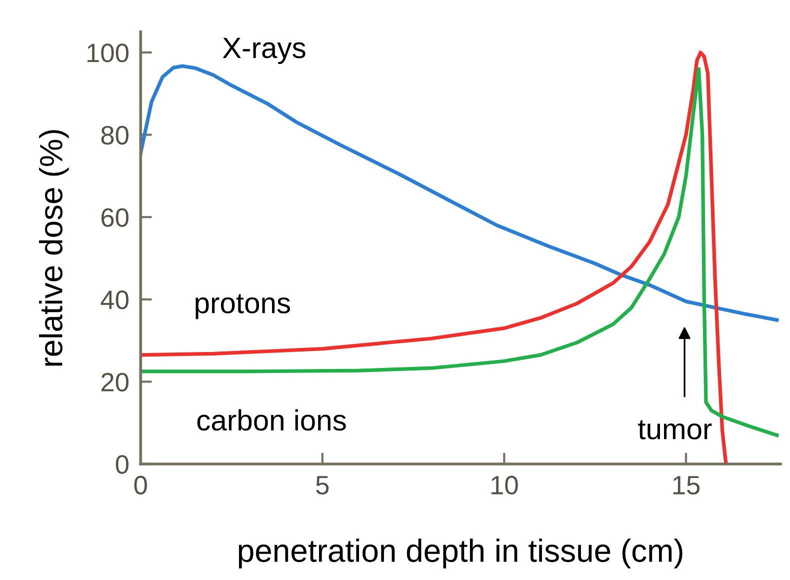 The image size is (790, 580). I want to click on x-axis-title: penetration depth in tissue (cm), so click(460, 553).